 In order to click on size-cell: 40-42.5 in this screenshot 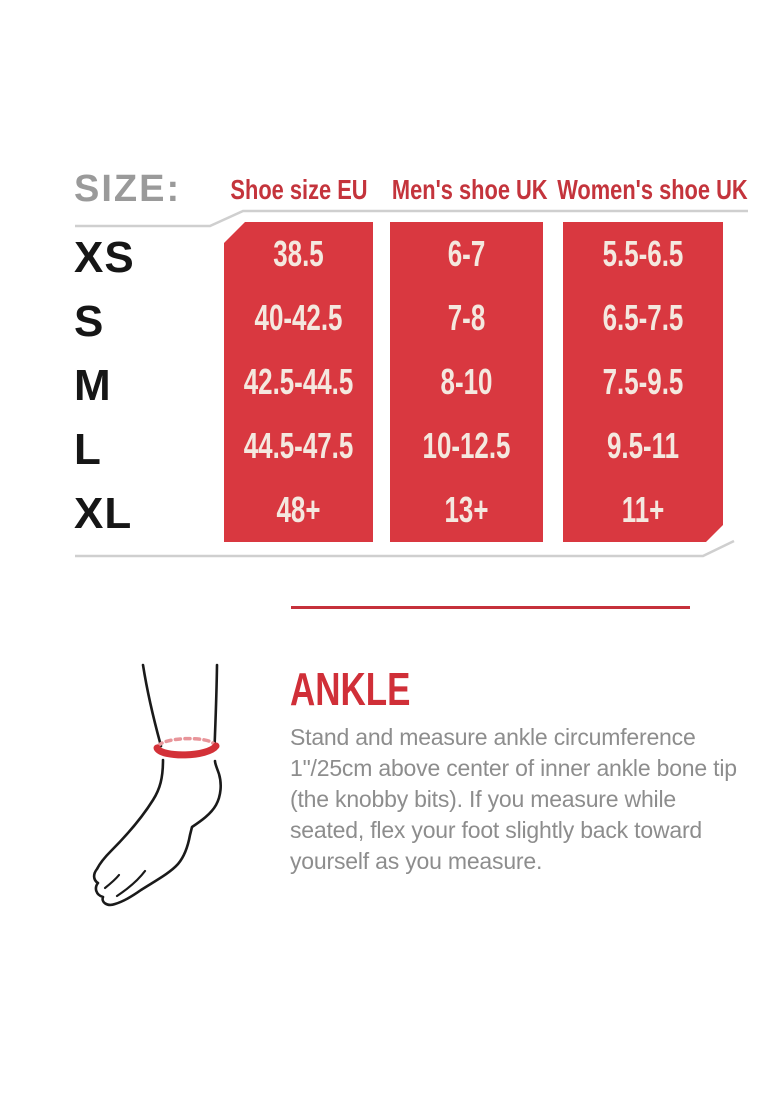, I will do `click(298, 317)`.